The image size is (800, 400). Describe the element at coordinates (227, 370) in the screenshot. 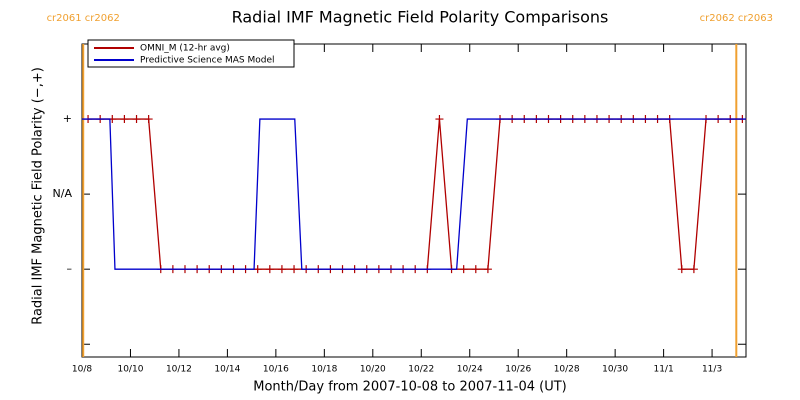

I see `x-tick-label: 10/14` at that location.